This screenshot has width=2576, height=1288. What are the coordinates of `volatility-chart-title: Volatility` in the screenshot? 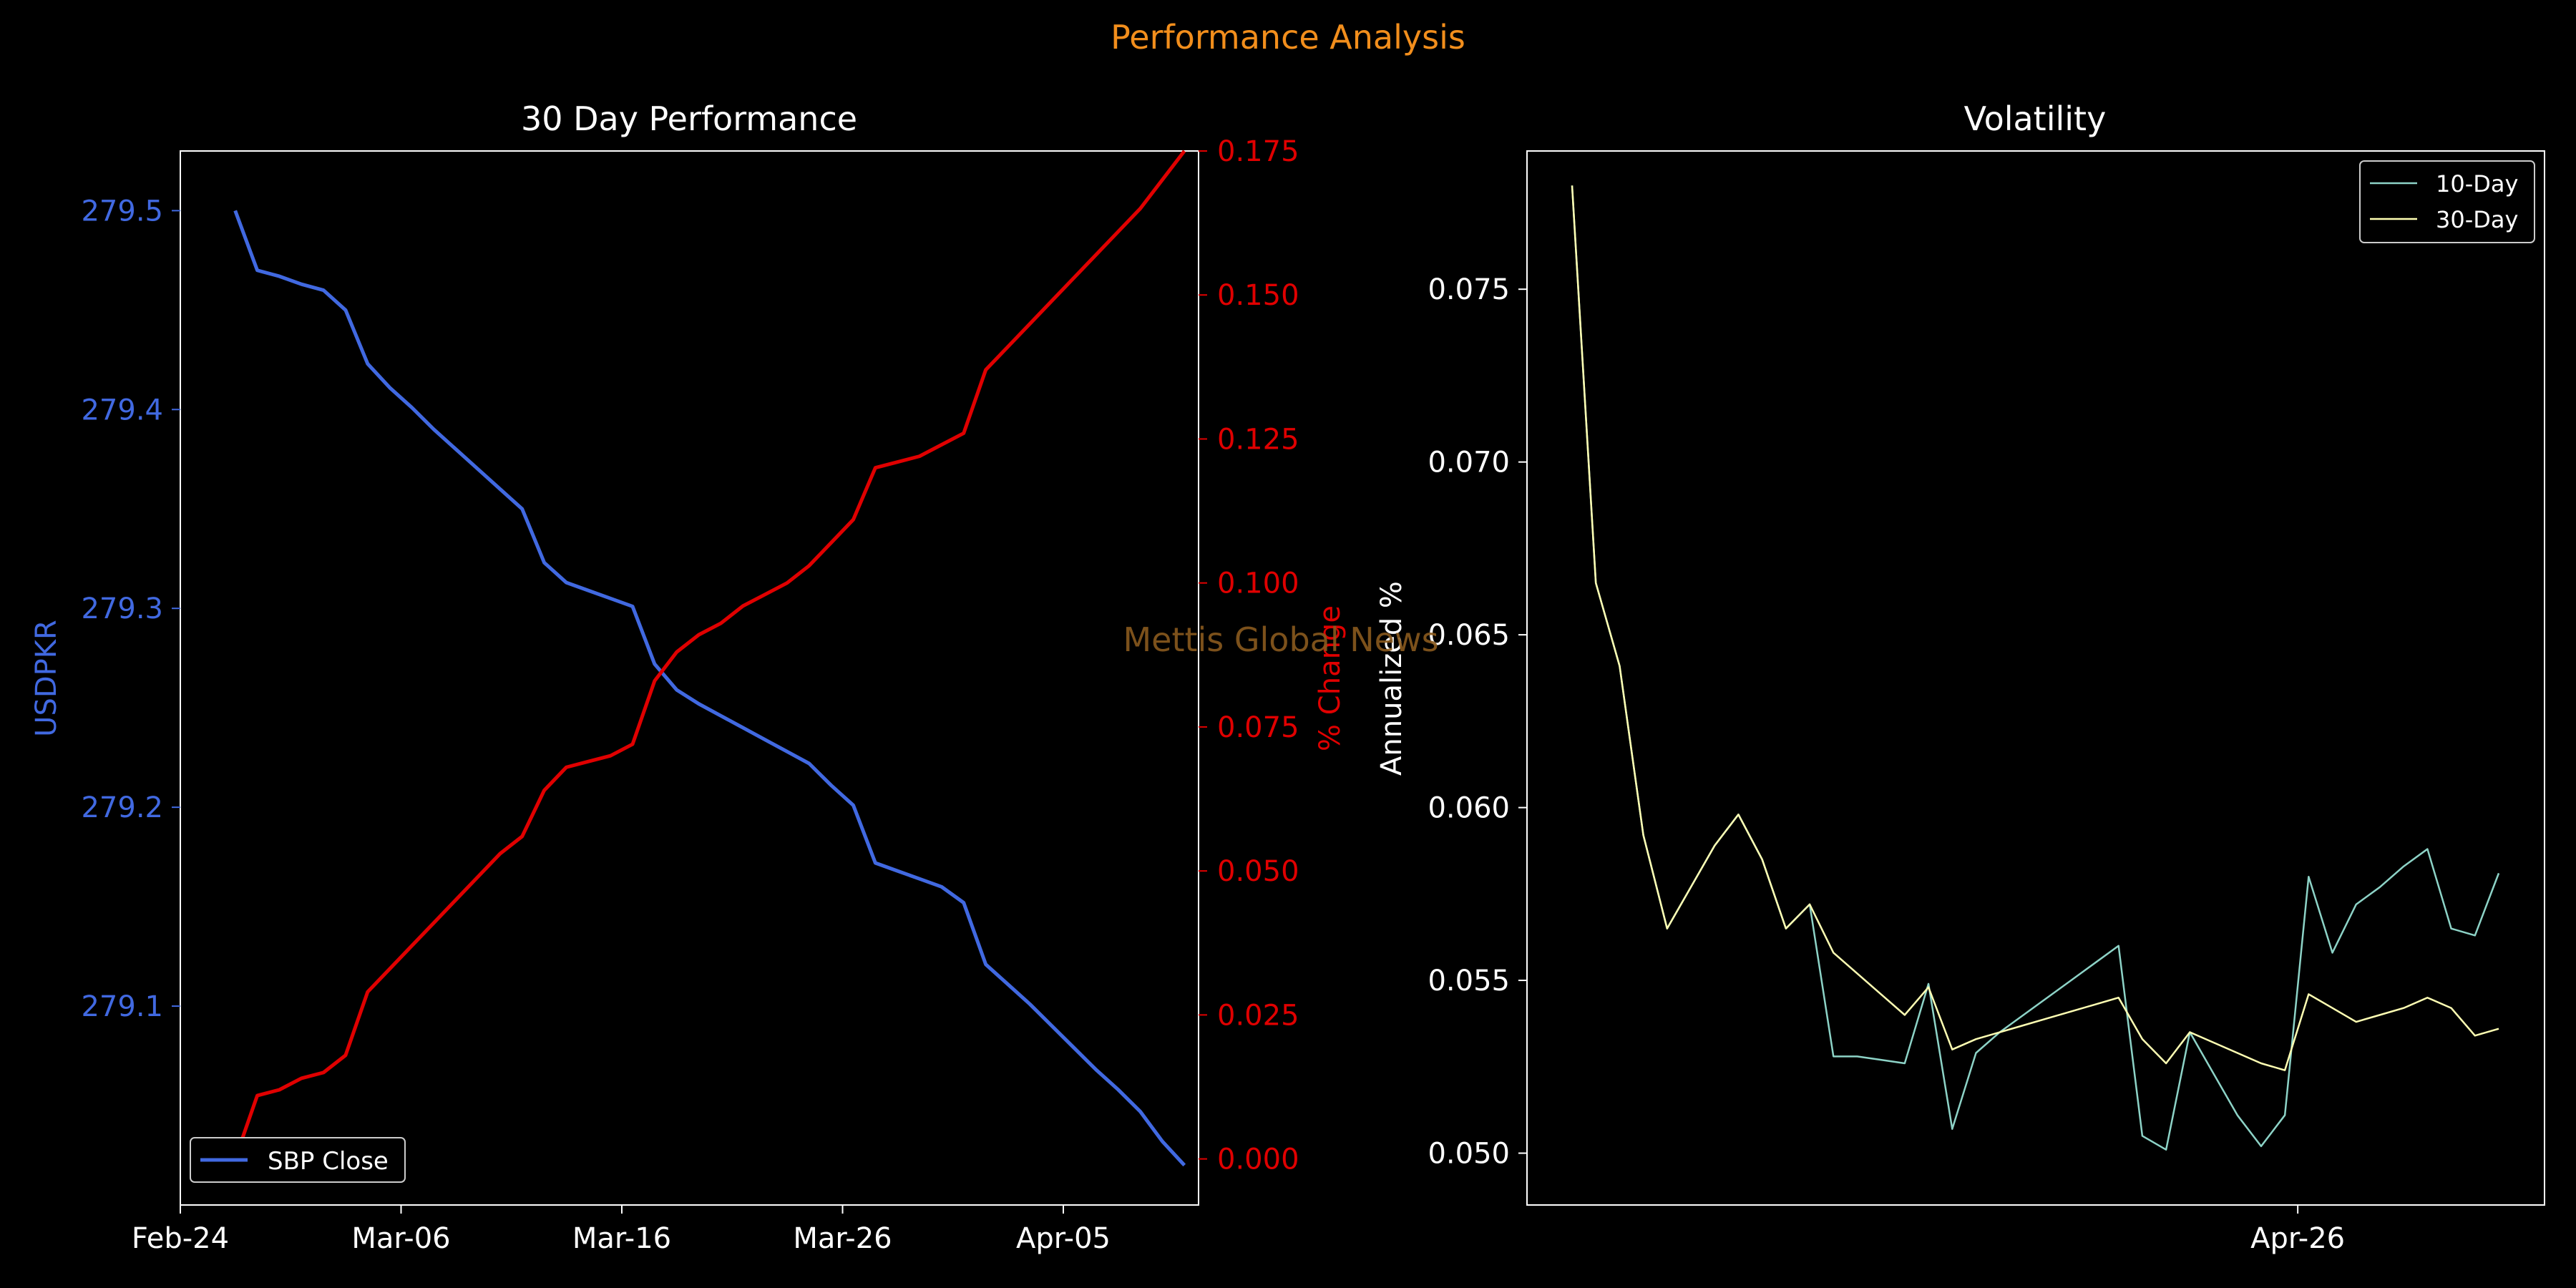 It's located at (2035, 118).